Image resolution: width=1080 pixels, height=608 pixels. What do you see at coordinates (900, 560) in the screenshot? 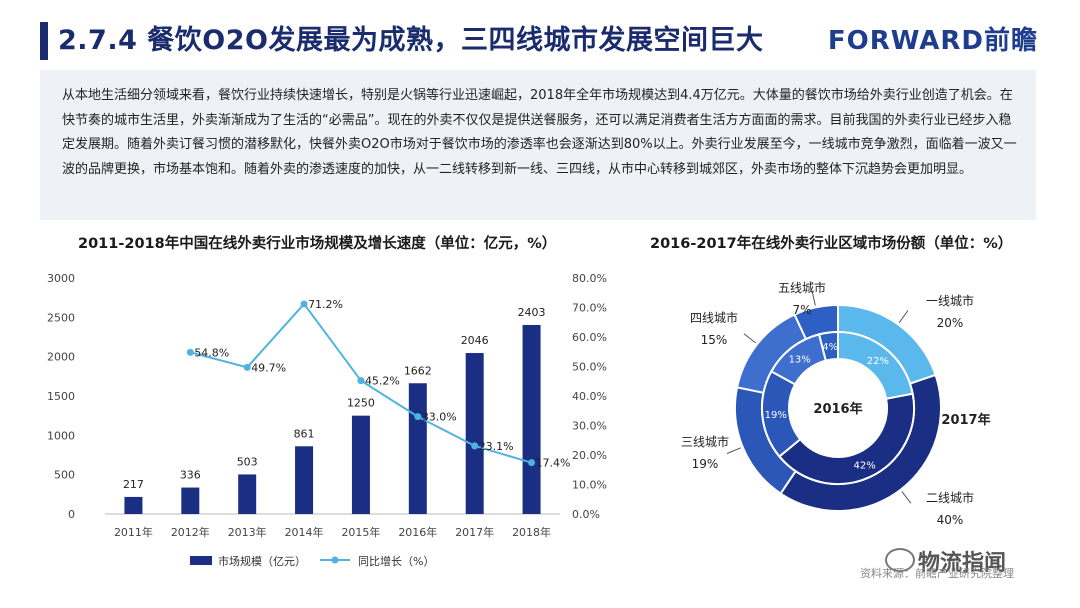
I see `wechat-icon` at bounding box center [900, 560].